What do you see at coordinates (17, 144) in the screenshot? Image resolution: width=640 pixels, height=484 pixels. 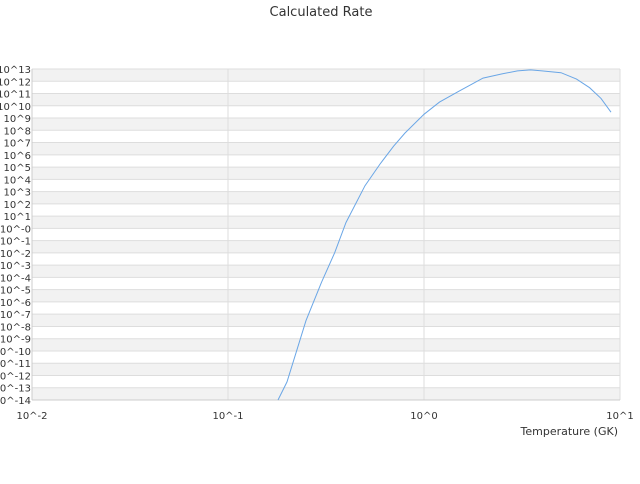 I see `y-tick-label: 10^7` at bounding box center [17, 144].